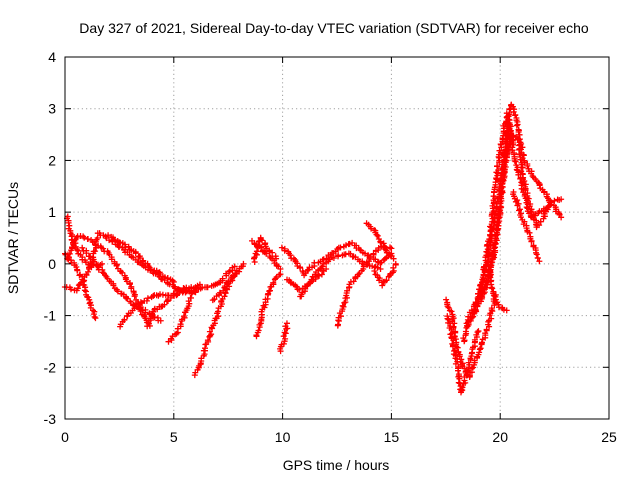  Describe the element at coordinates (500, 437) in the screenshot. I see `x-tick-label: 20` at that location.